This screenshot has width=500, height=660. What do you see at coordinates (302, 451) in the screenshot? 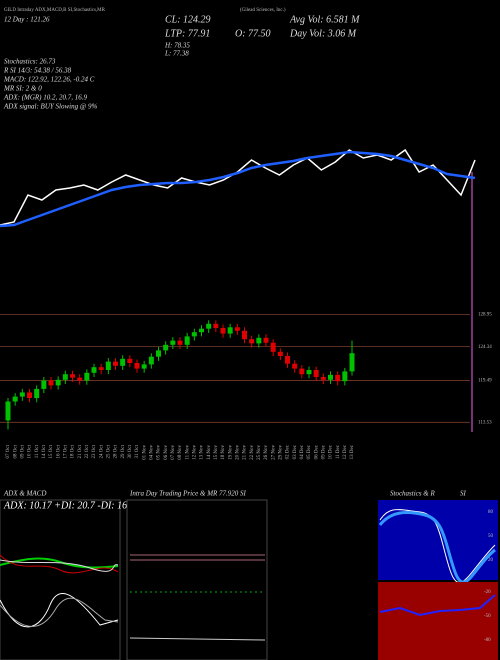
I see `x-tick-label: 04 Dec` at bounding box center [302, 451].